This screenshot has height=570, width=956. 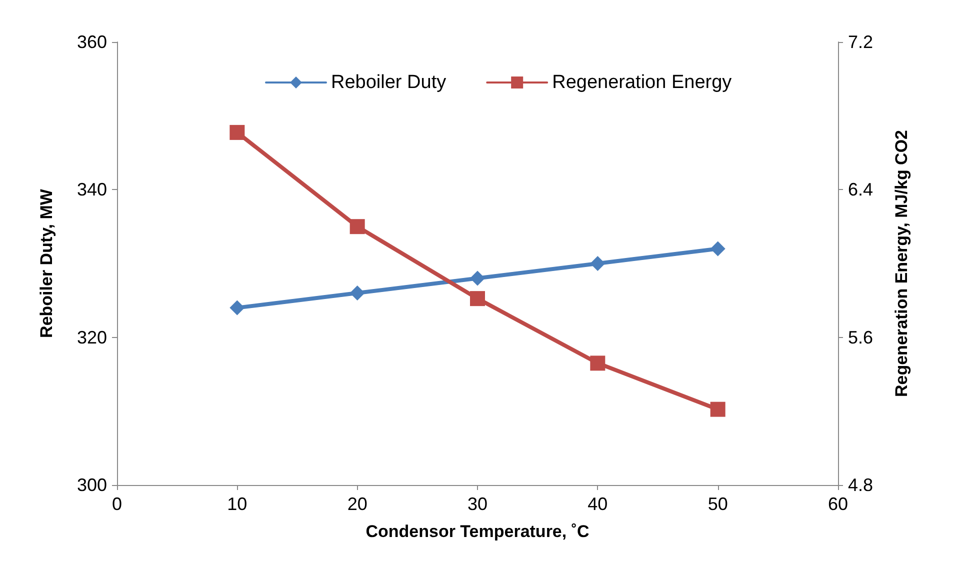 What do you see at coordinates (861, 42) in the screenshot?
I see `y2-tick-label: 7.2` at bounding box center [861, 42].